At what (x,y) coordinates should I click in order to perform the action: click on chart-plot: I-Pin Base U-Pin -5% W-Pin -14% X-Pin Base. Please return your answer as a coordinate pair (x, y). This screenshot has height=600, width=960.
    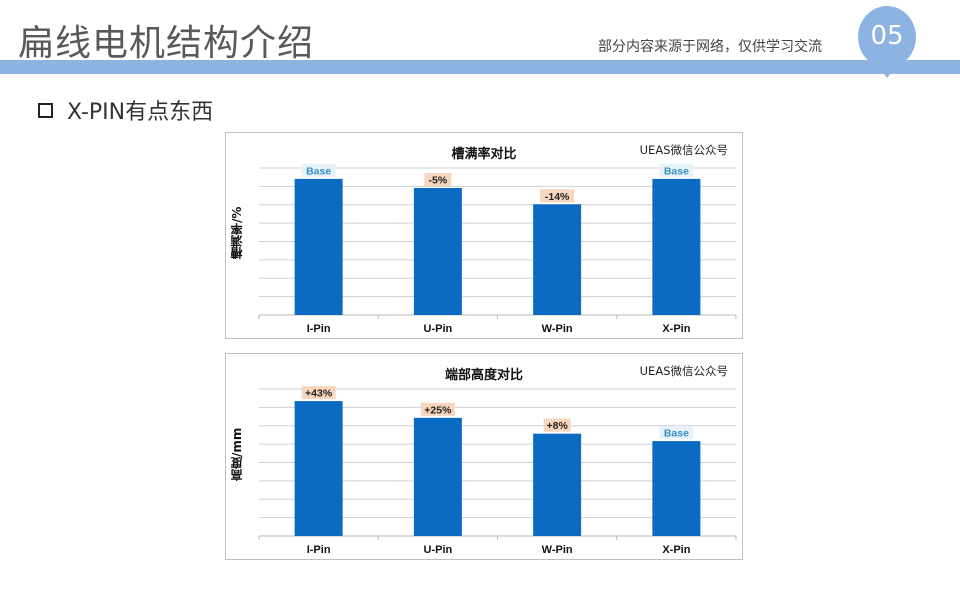
    Looking at the image, I should click on (497, 249).